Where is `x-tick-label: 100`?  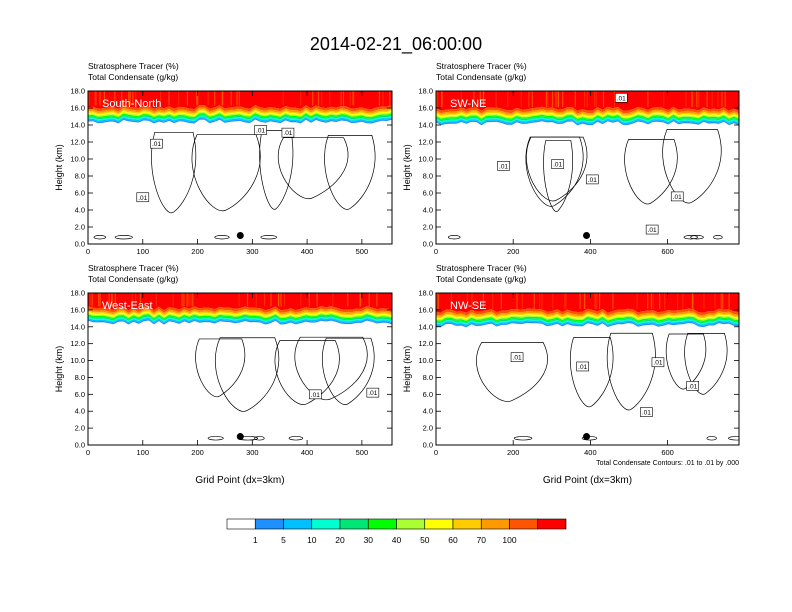
x-tick-label: 100 is located at coordinates (143, 251).